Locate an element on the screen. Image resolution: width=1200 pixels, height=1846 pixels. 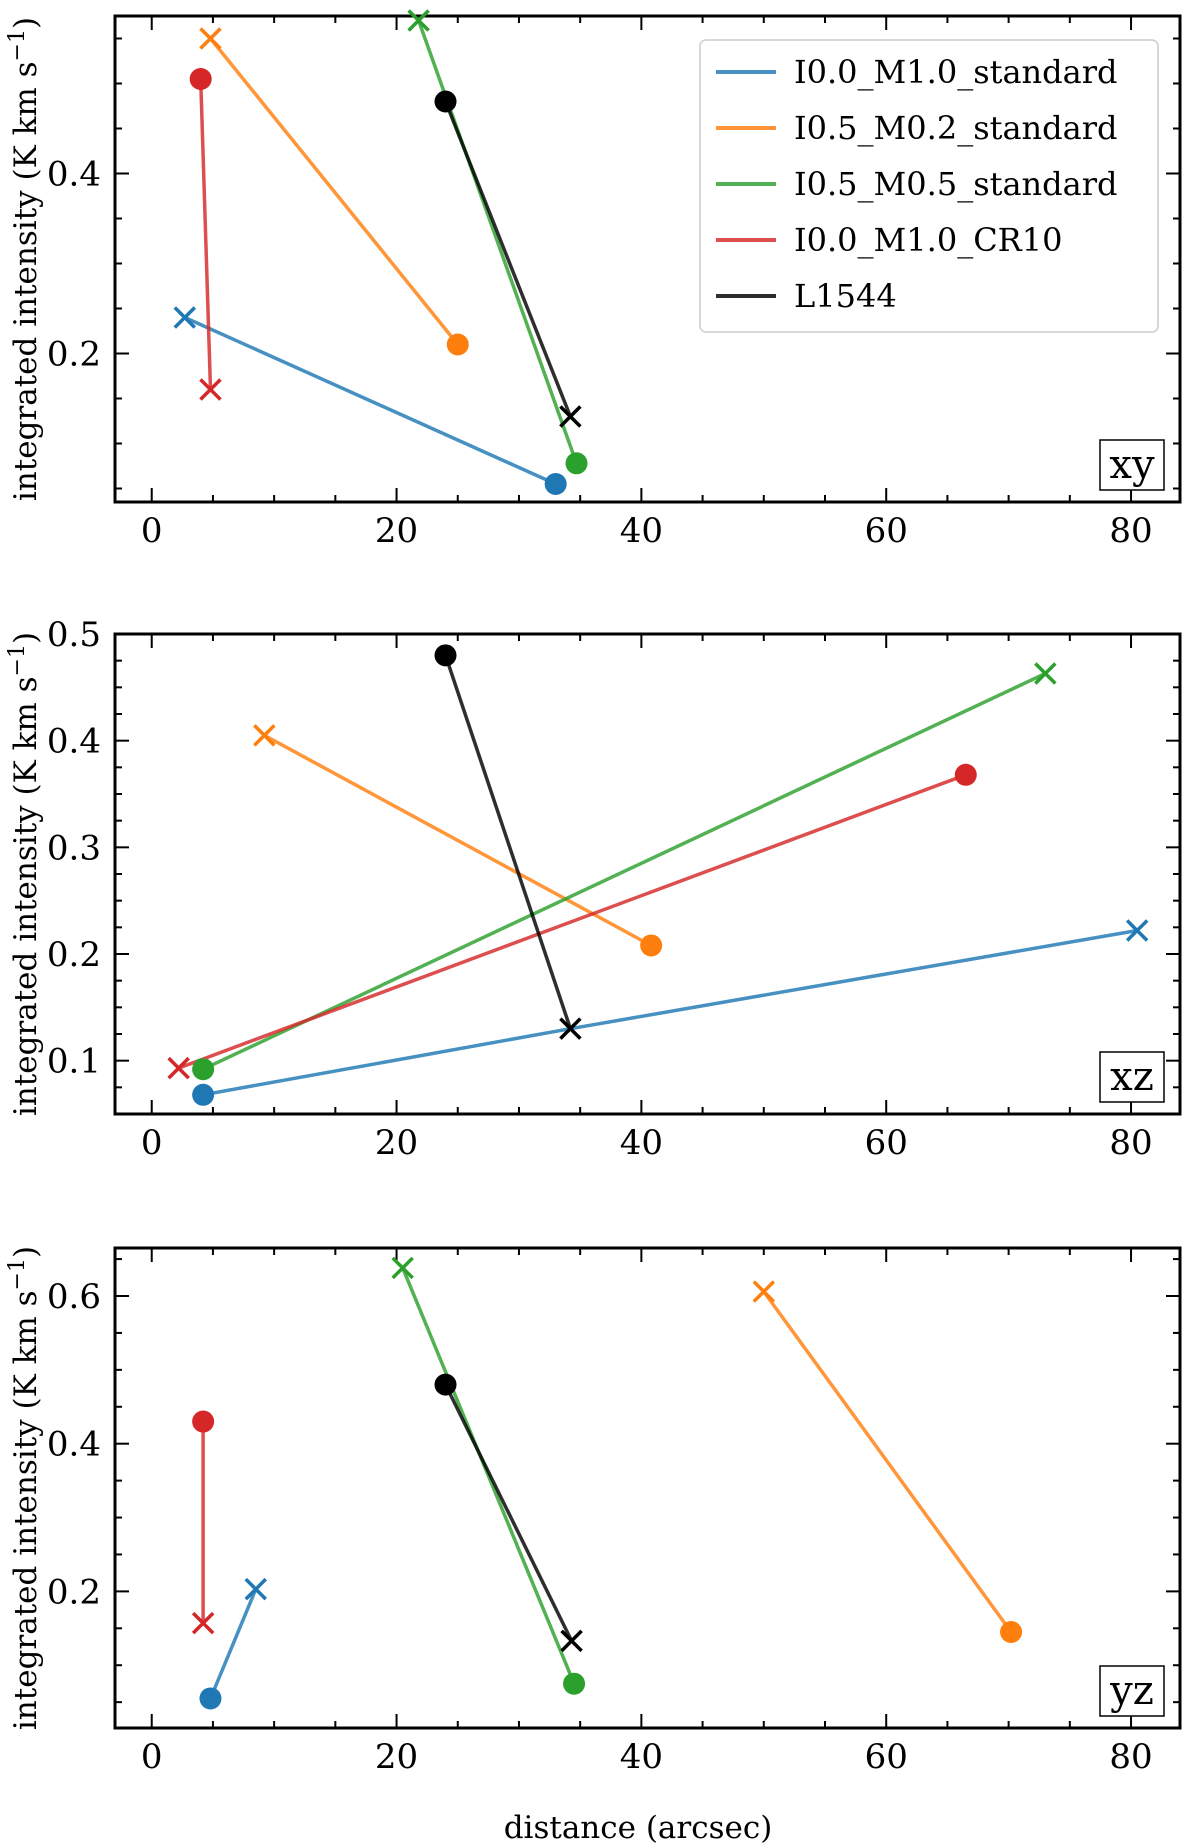
y-tick-label: 0.1 is located at coordinates (74, 1062).